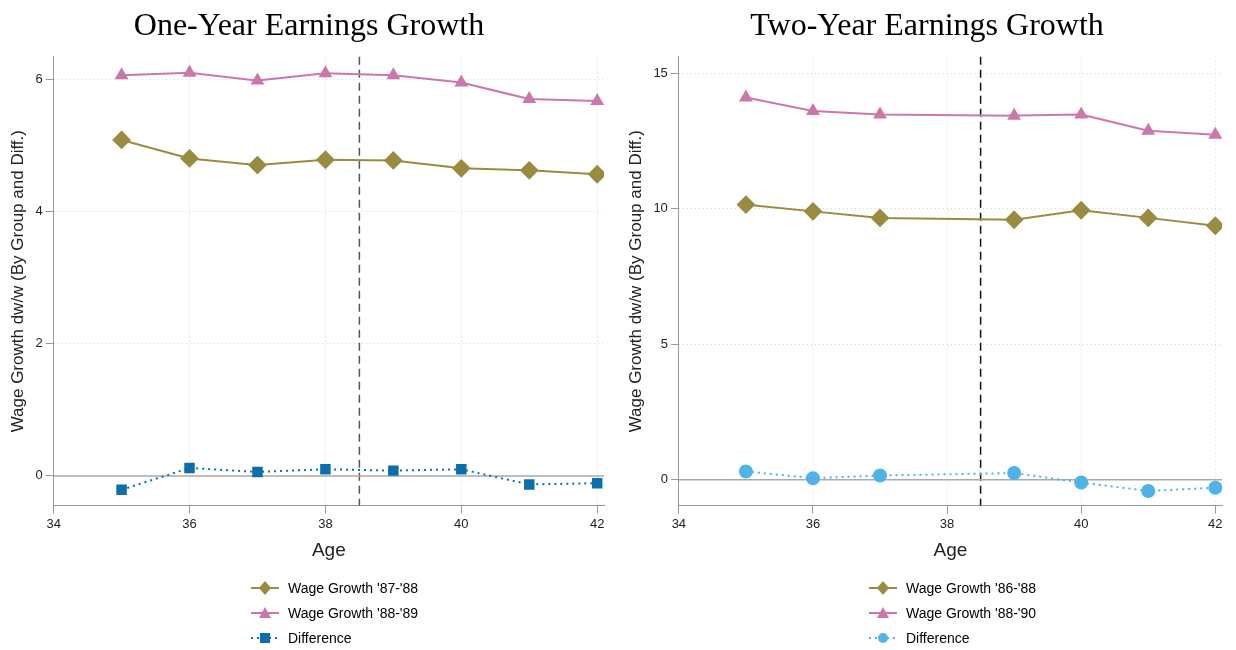 The width and height of the screenshot is (1236, 650). Describe the element at coordinates (660, 208) in the screenshot. I see `y-tick-label: 10` at that location.